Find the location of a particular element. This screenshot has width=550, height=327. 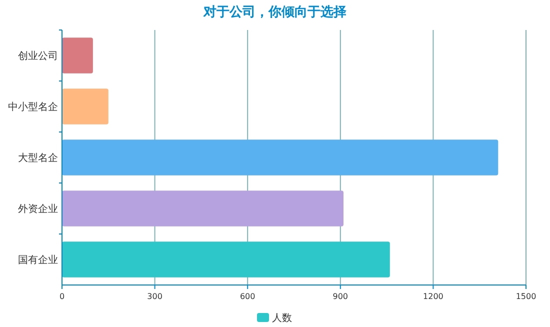

y-tick-label: 国有企业 is located at coordinates (38, 260).